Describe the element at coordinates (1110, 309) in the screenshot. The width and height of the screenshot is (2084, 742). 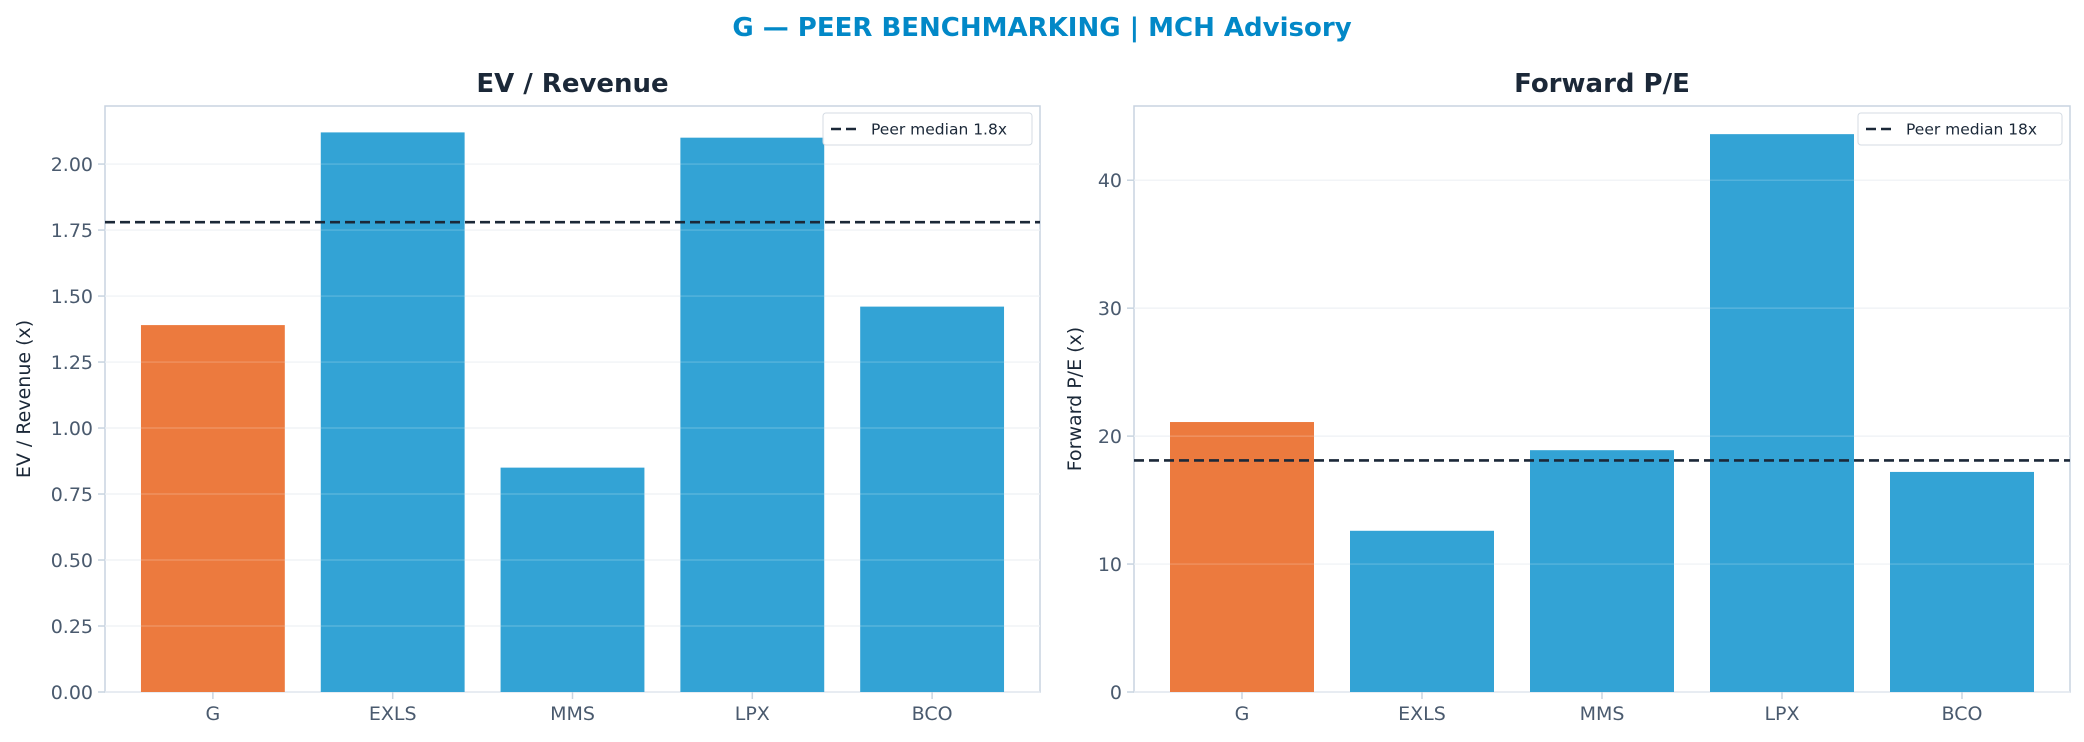
I see `y-tick-label: 30` at that location.